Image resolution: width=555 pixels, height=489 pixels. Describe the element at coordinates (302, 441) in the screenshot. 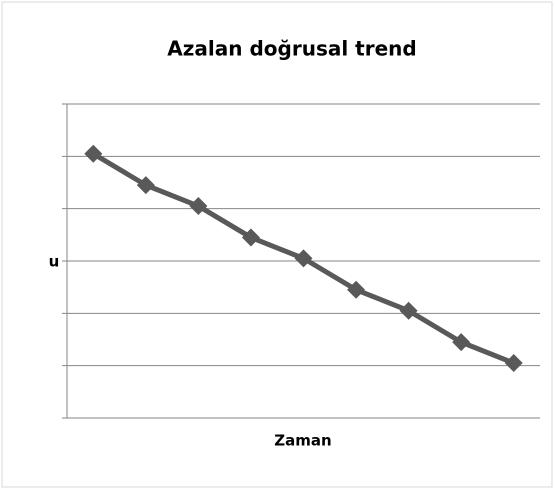

I see `x-axis-label: Zaman` at that location.